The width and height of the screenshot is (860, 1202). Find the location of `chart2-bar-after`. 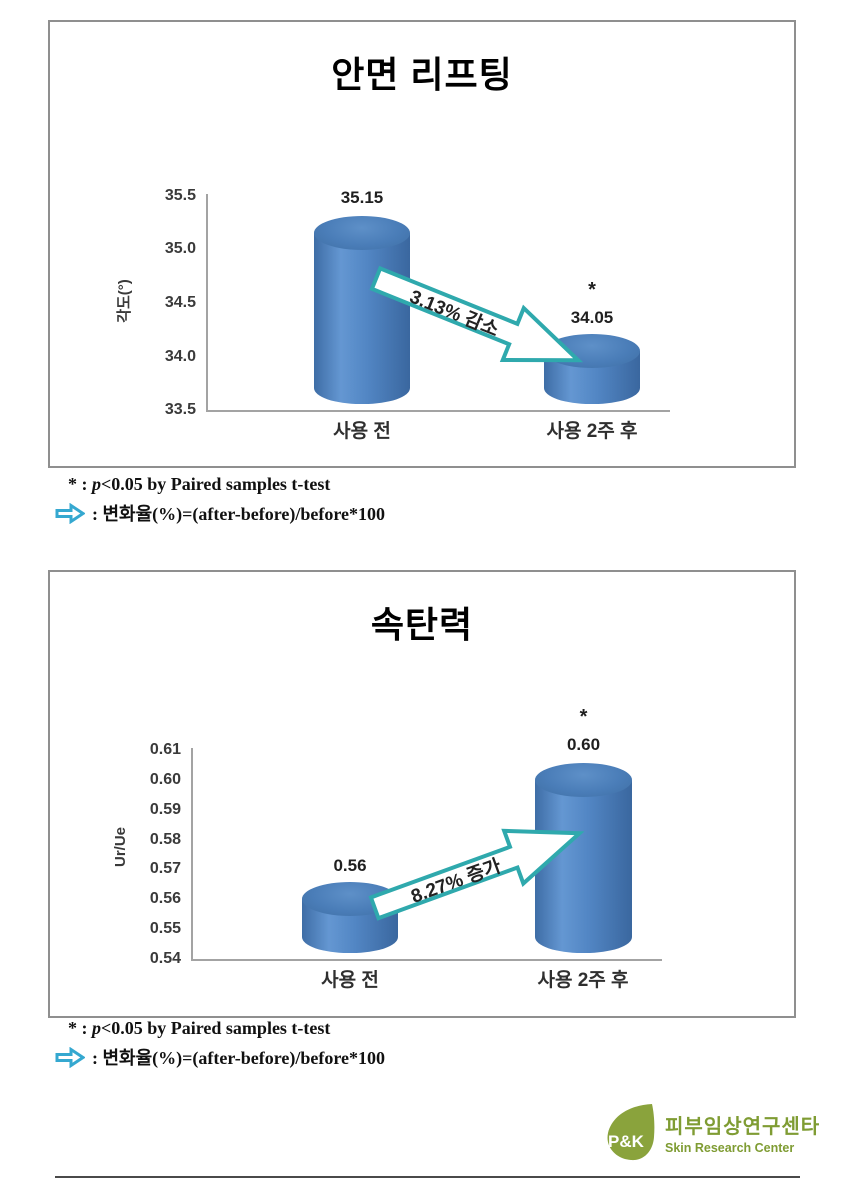

chart2-bar-after is located at coordinates (583, 858).